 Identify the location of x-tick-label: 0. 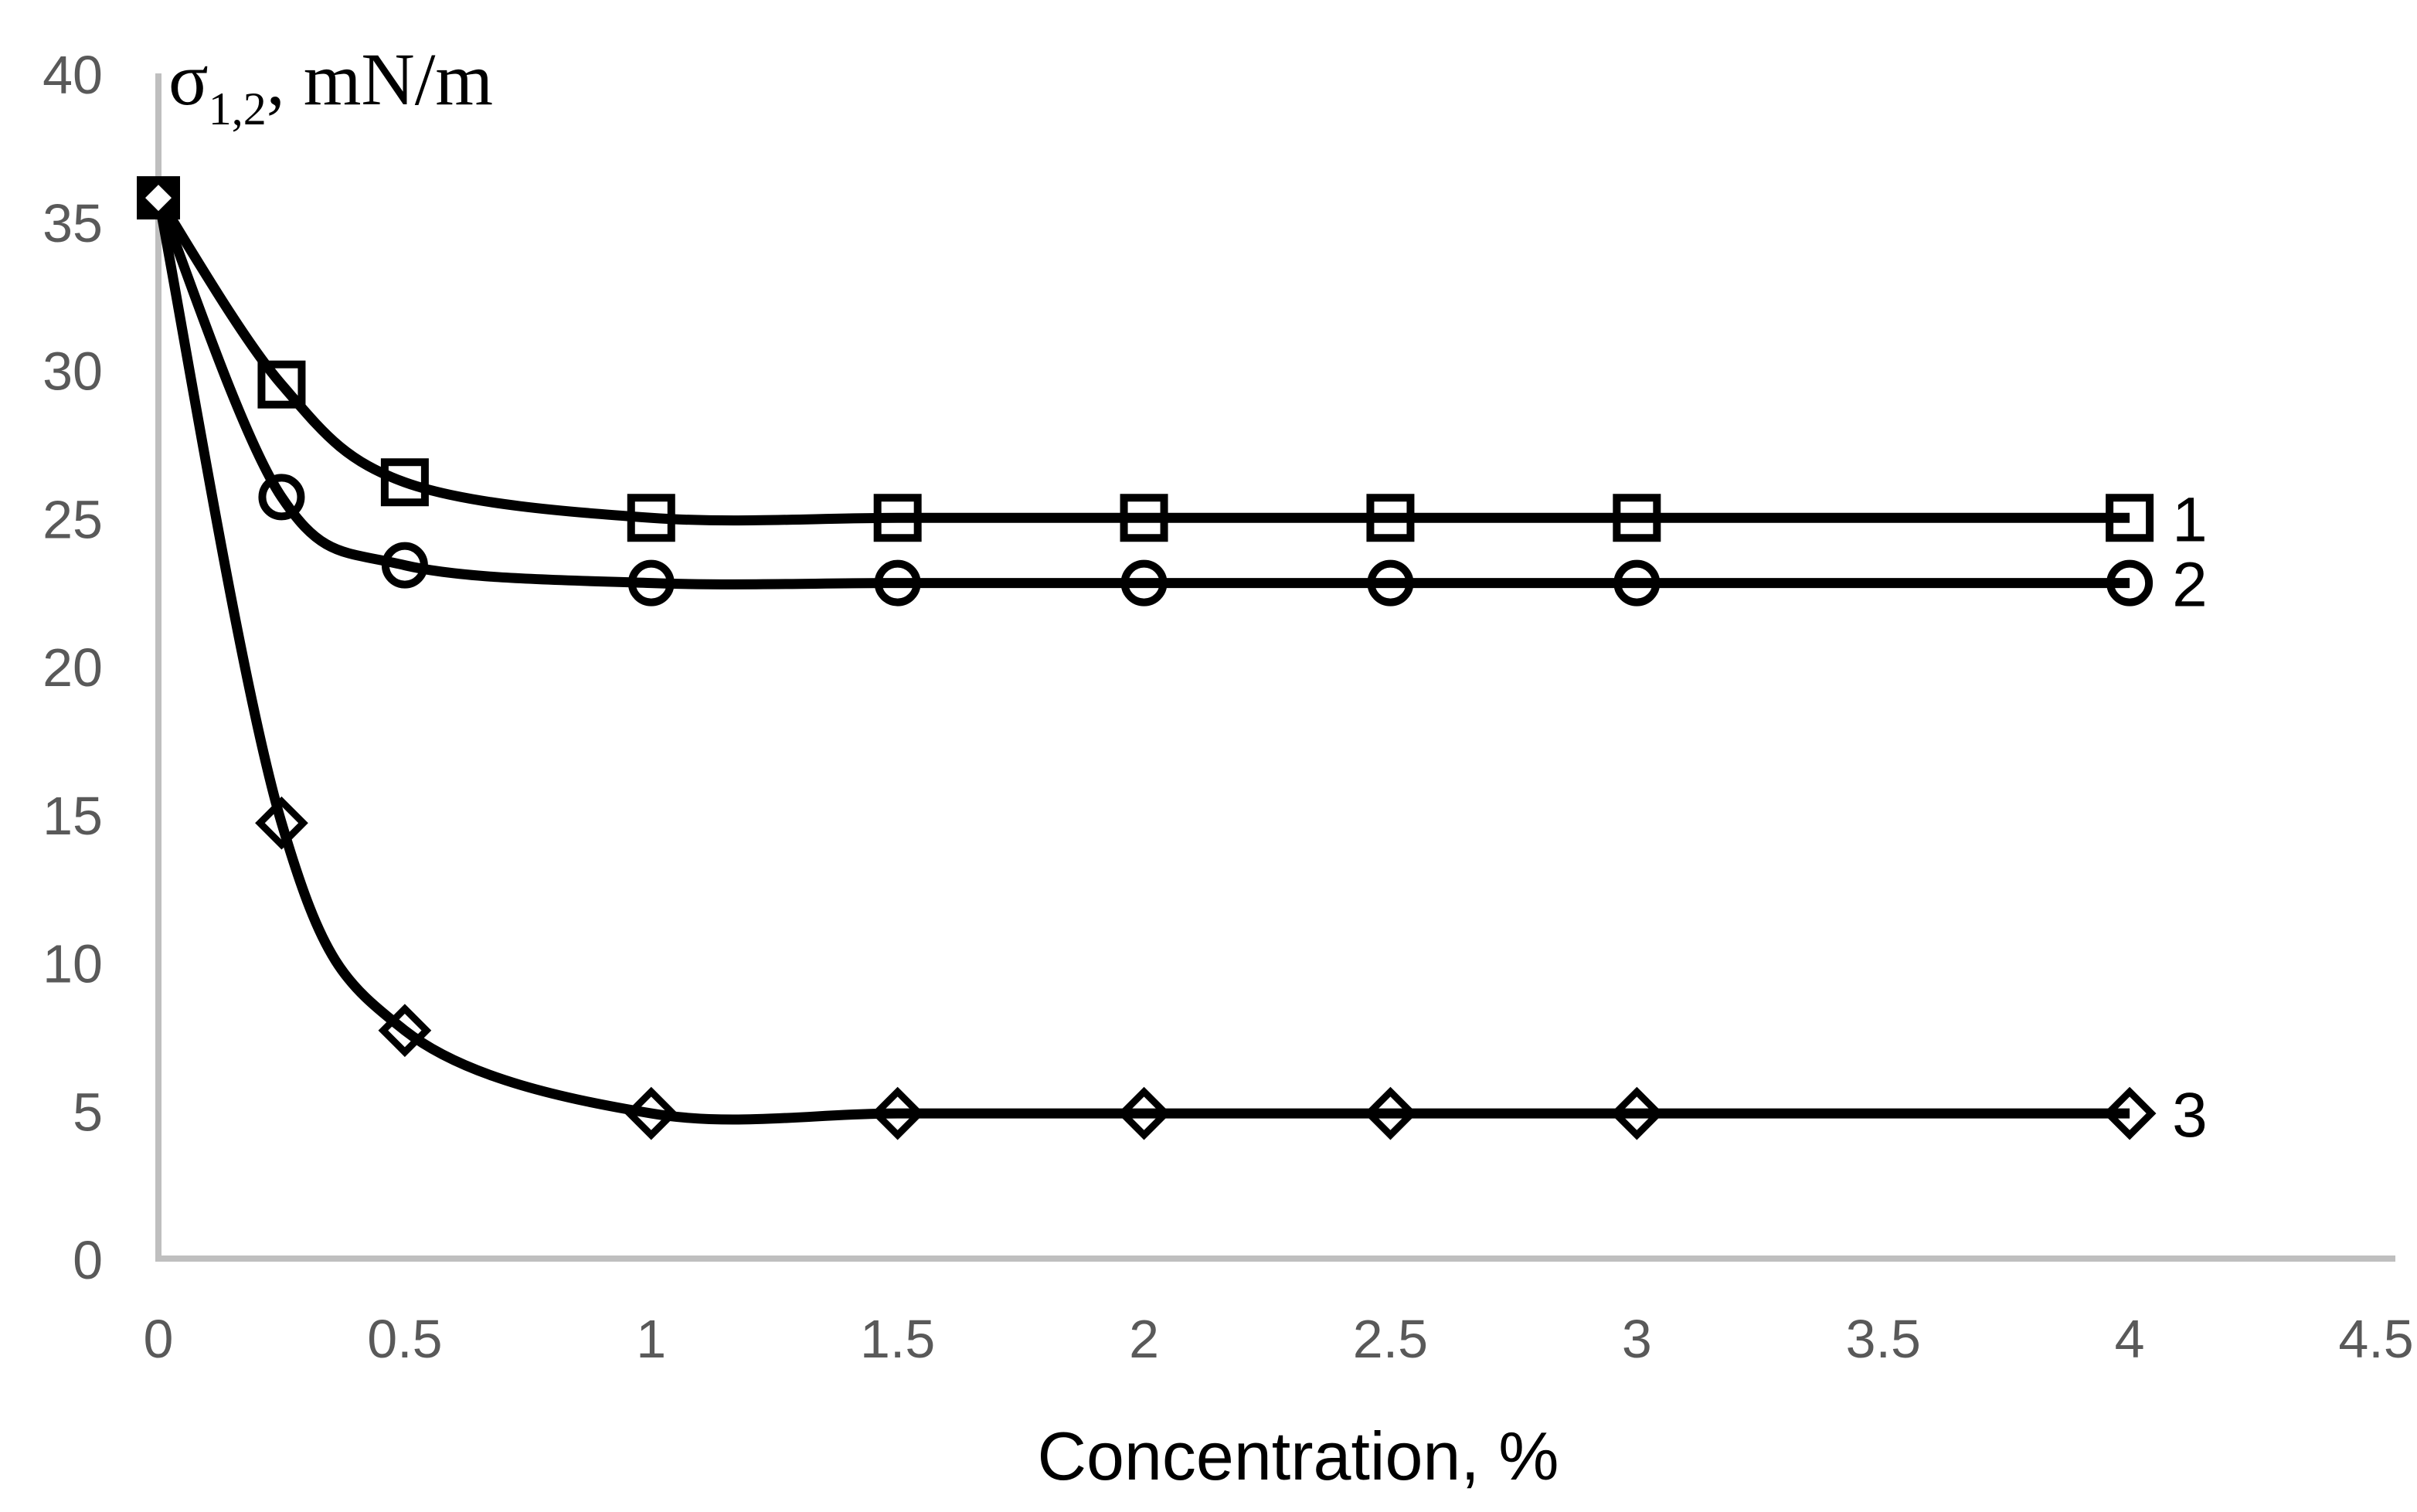
(159, 1339).